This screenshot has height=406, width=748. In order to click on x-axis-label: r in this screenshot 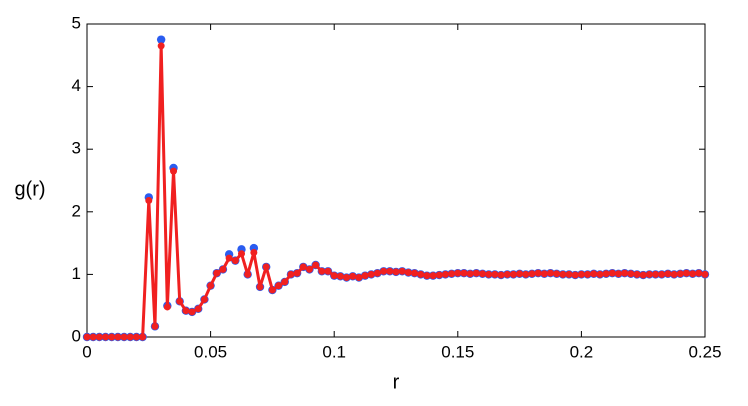, I will do `click(396, 382)`.